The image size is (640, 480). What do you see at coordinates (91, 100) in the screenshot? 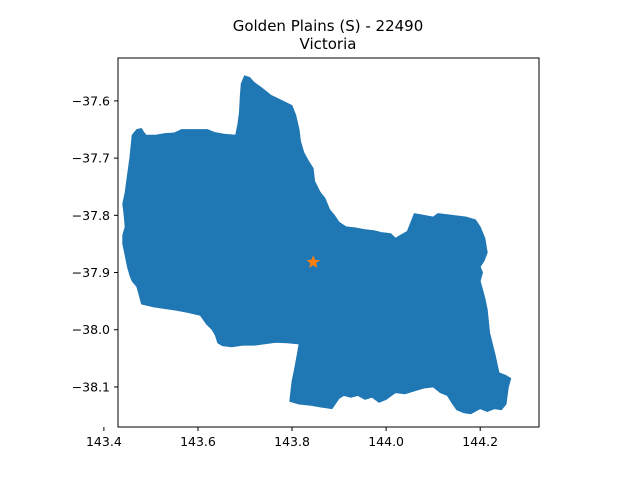
I see `y-tick-label: −37.6` at bounding box center [91, 100].